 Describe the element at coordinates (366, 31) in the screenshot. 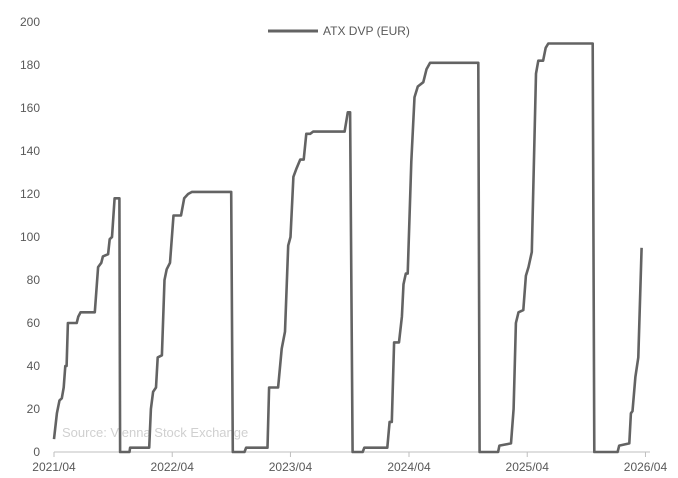

I see `legend-label: ATX DVP (EUR)` at that location.